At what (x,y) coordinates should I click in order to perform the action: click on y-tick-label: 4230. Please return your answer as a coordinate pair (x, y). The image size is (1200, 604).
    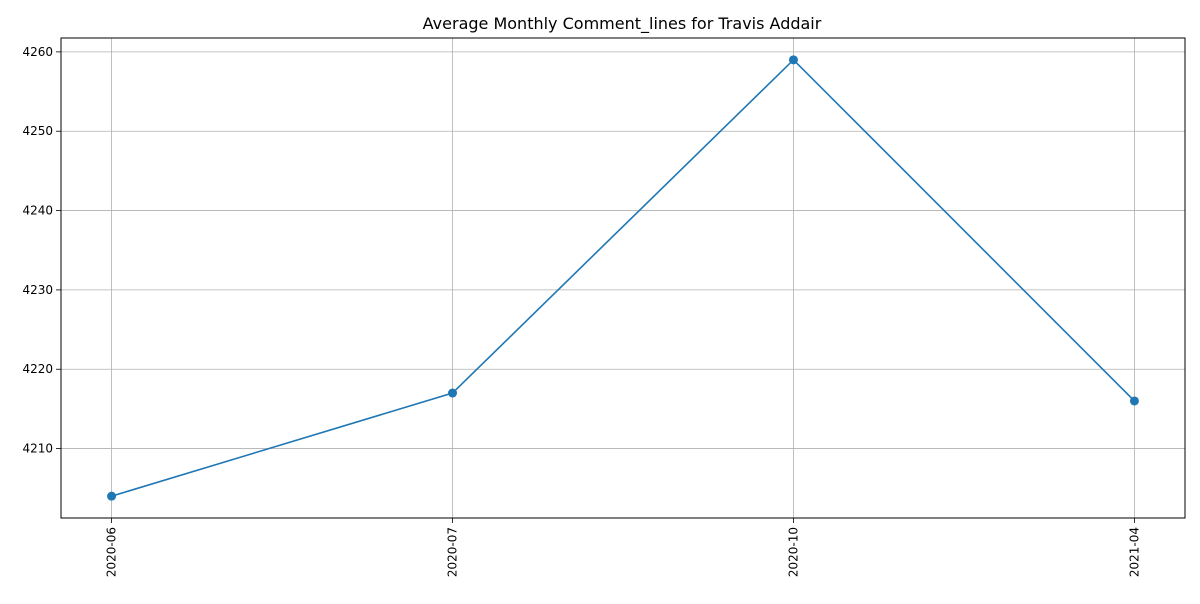
    Looking at the image, I should click on (37, 290).